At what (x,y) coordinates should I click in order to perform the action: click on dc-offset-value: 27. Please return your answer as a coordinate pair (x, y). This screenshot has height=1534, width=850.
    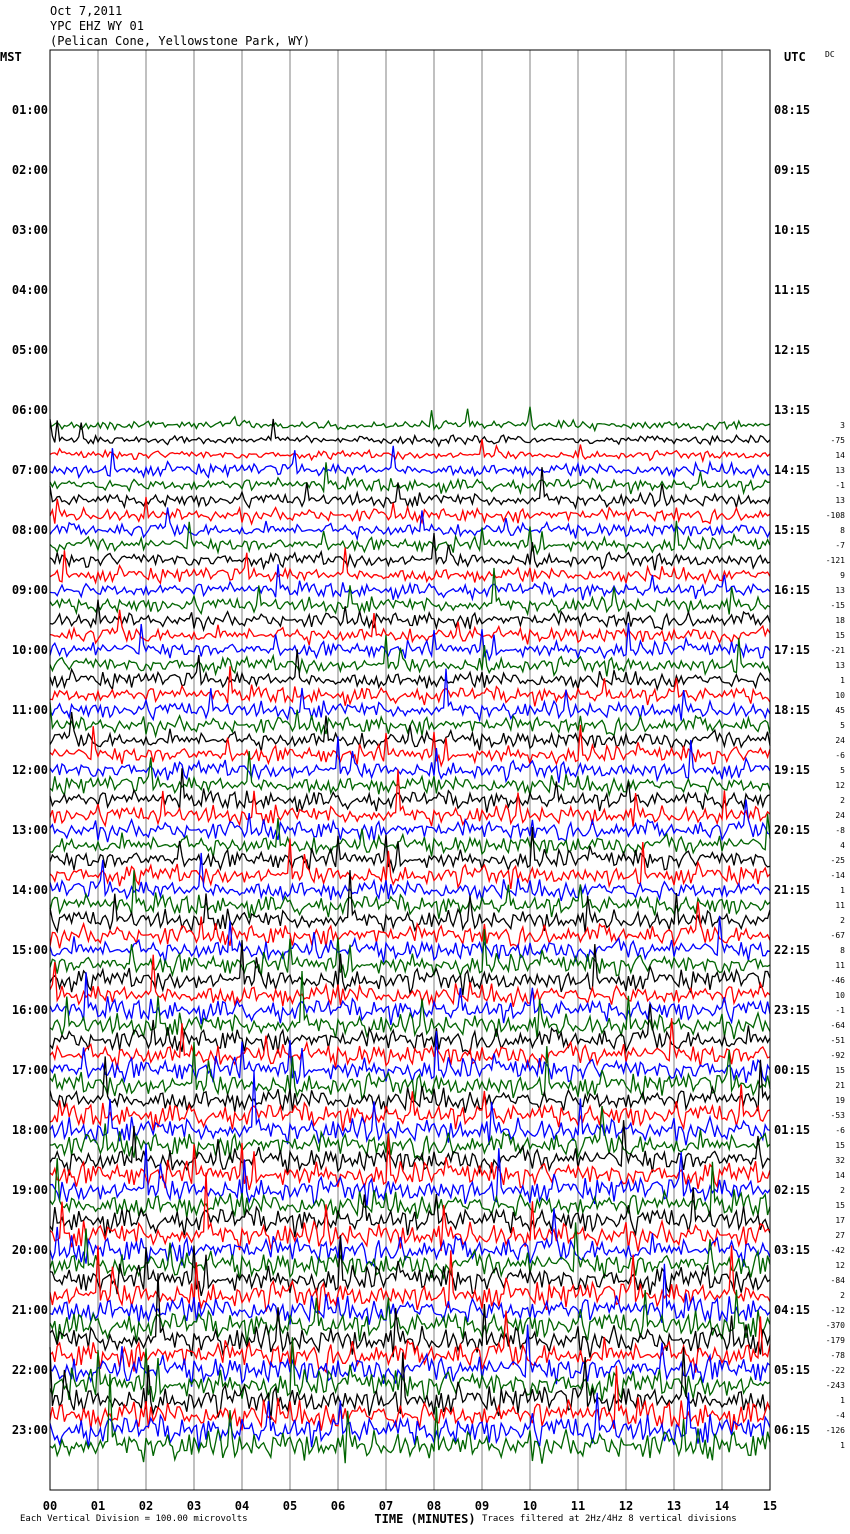
    Looking at the image, I should click on (840, 1235).